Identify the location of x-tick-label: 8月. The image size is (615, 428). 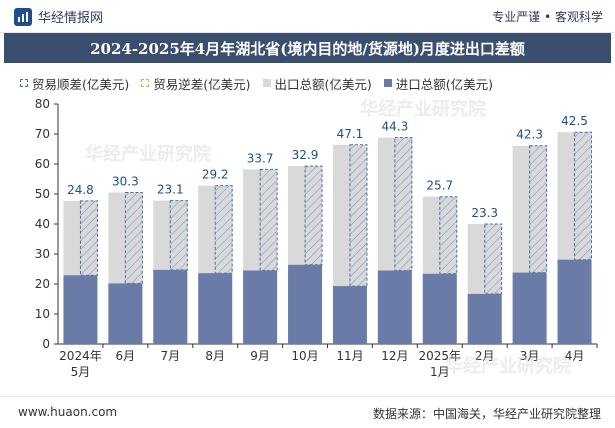
(215, 356).